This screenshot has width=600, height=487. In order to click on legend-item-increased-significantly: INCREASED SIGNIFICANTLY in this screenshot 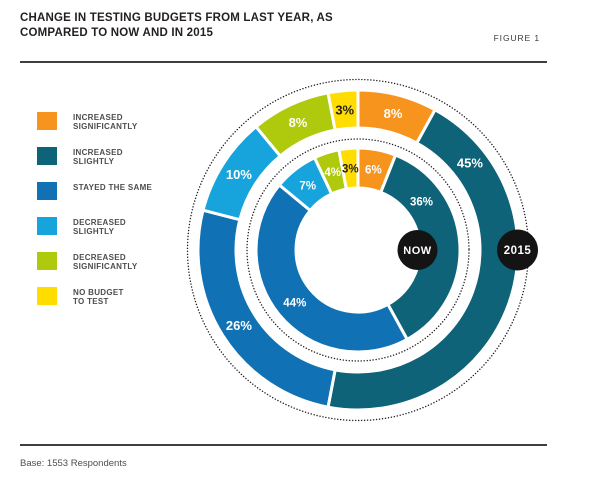, I will do `click(94, 129)`.